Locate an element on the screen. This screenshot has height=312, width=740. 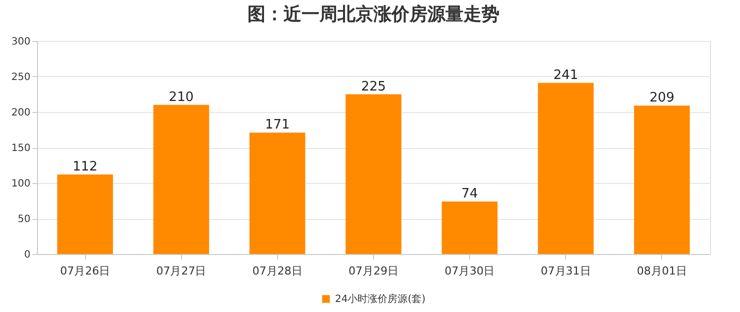
data-label: 225 is located at coordinates (373, 86).